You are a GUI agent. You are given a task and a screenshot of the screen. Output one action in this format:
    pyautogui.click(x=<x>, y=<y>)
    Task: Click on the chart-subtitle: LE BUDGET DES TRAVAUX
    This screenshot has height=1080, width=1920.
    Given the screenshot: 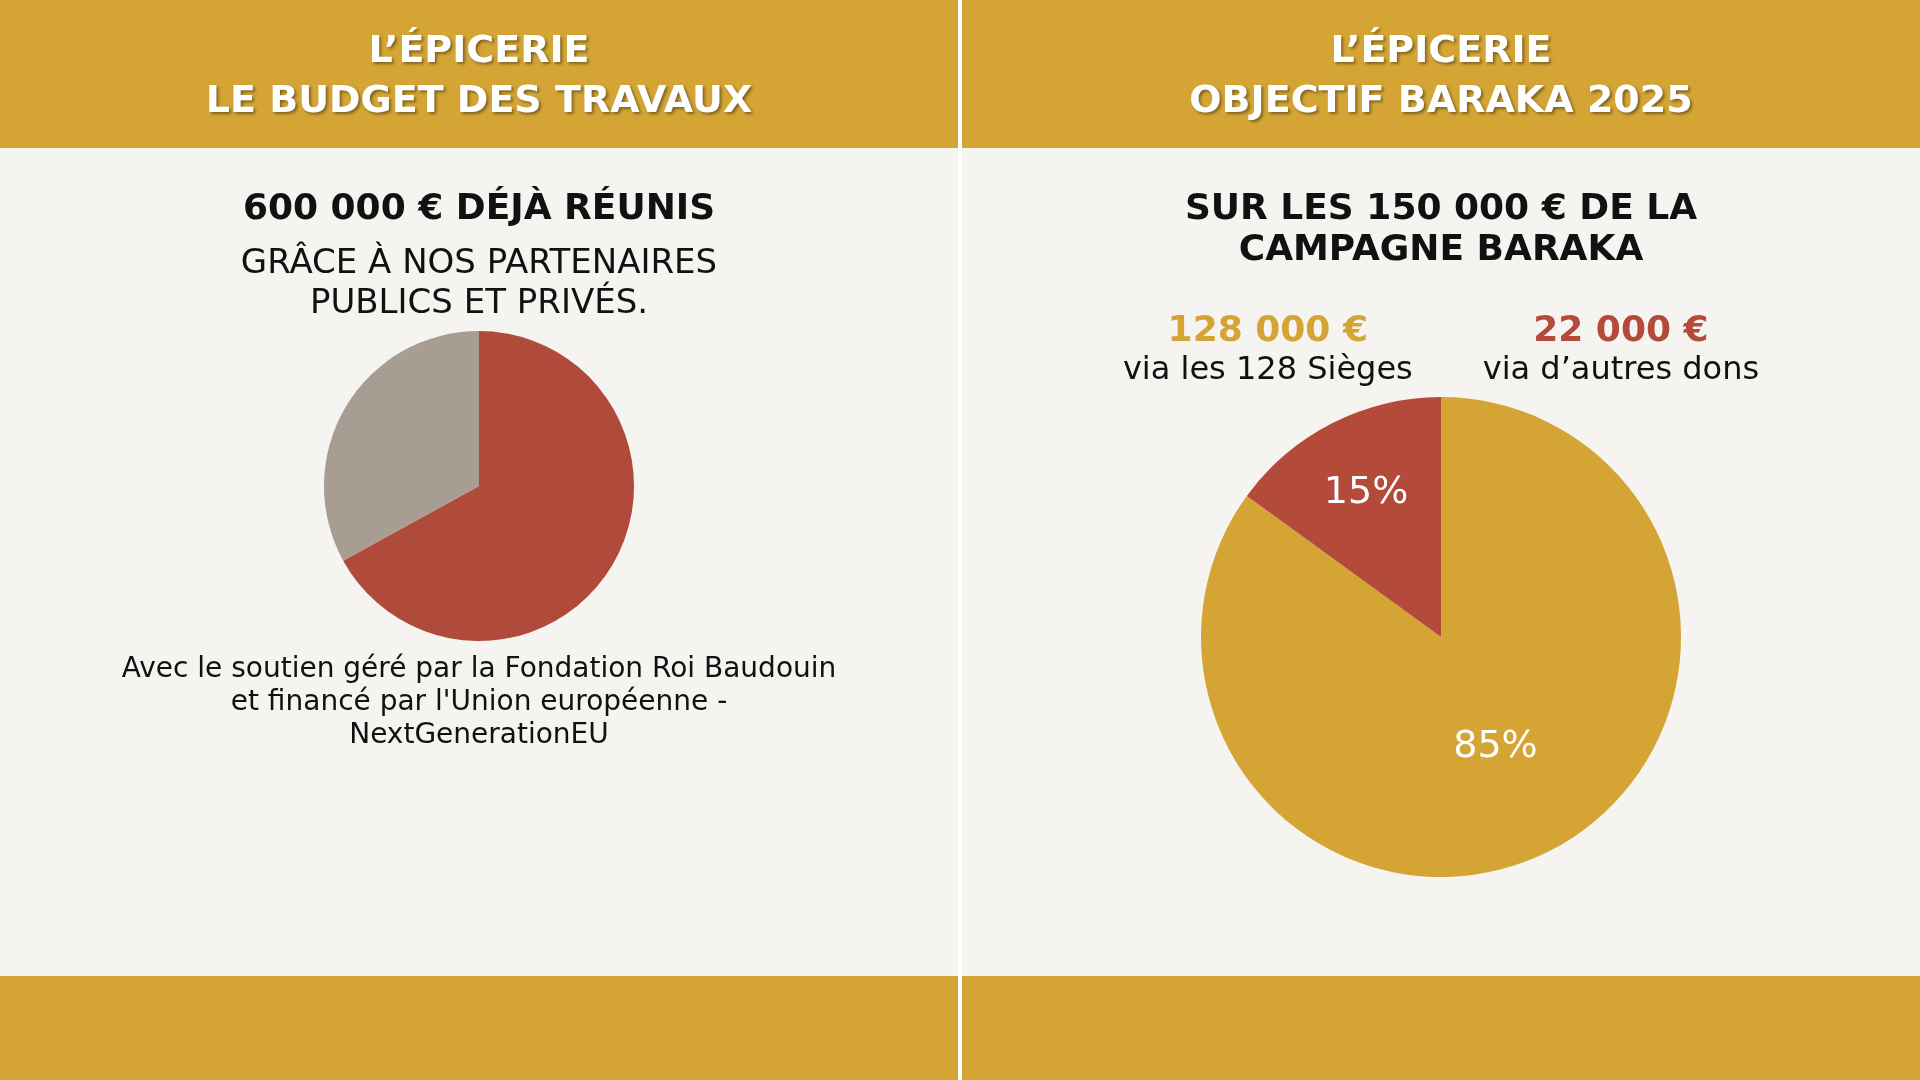 What is the action you would take?
    pyautogui.click(x=479, y=99)
    